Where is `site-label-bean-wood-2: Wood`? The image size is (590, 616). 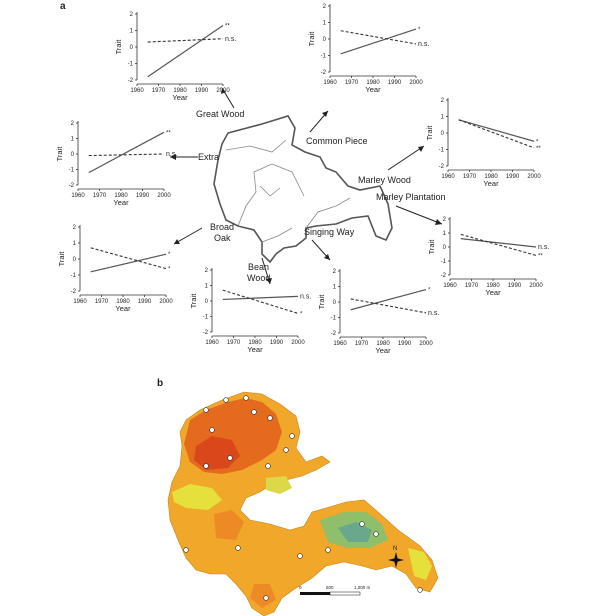 site-label-bean-wood-2: Wood is located at coordinates (258, 278).